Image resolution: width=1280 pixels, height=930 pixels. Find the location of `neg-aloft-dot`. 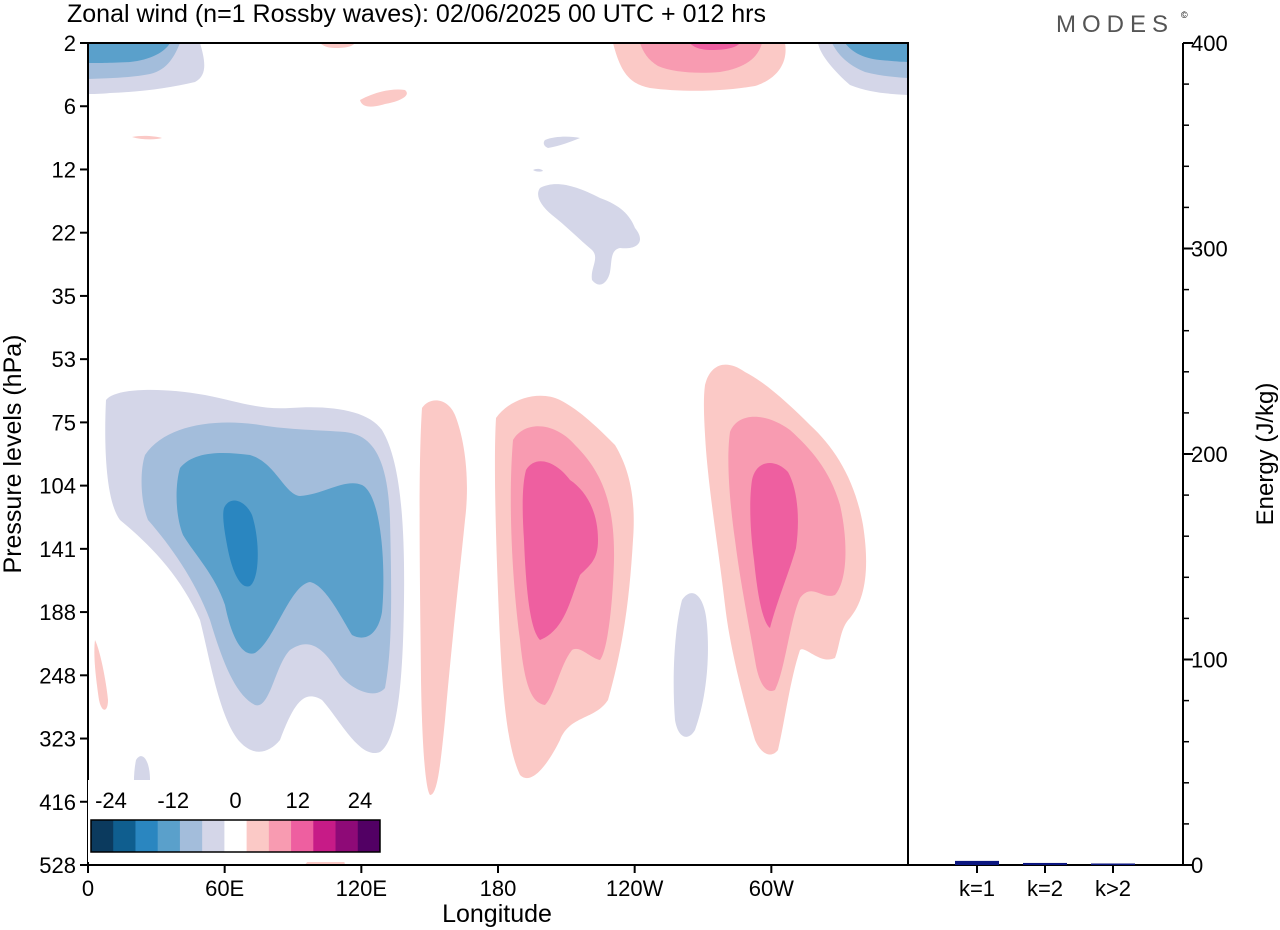

neg-aloft-dot is located at coordinates (538, 170).